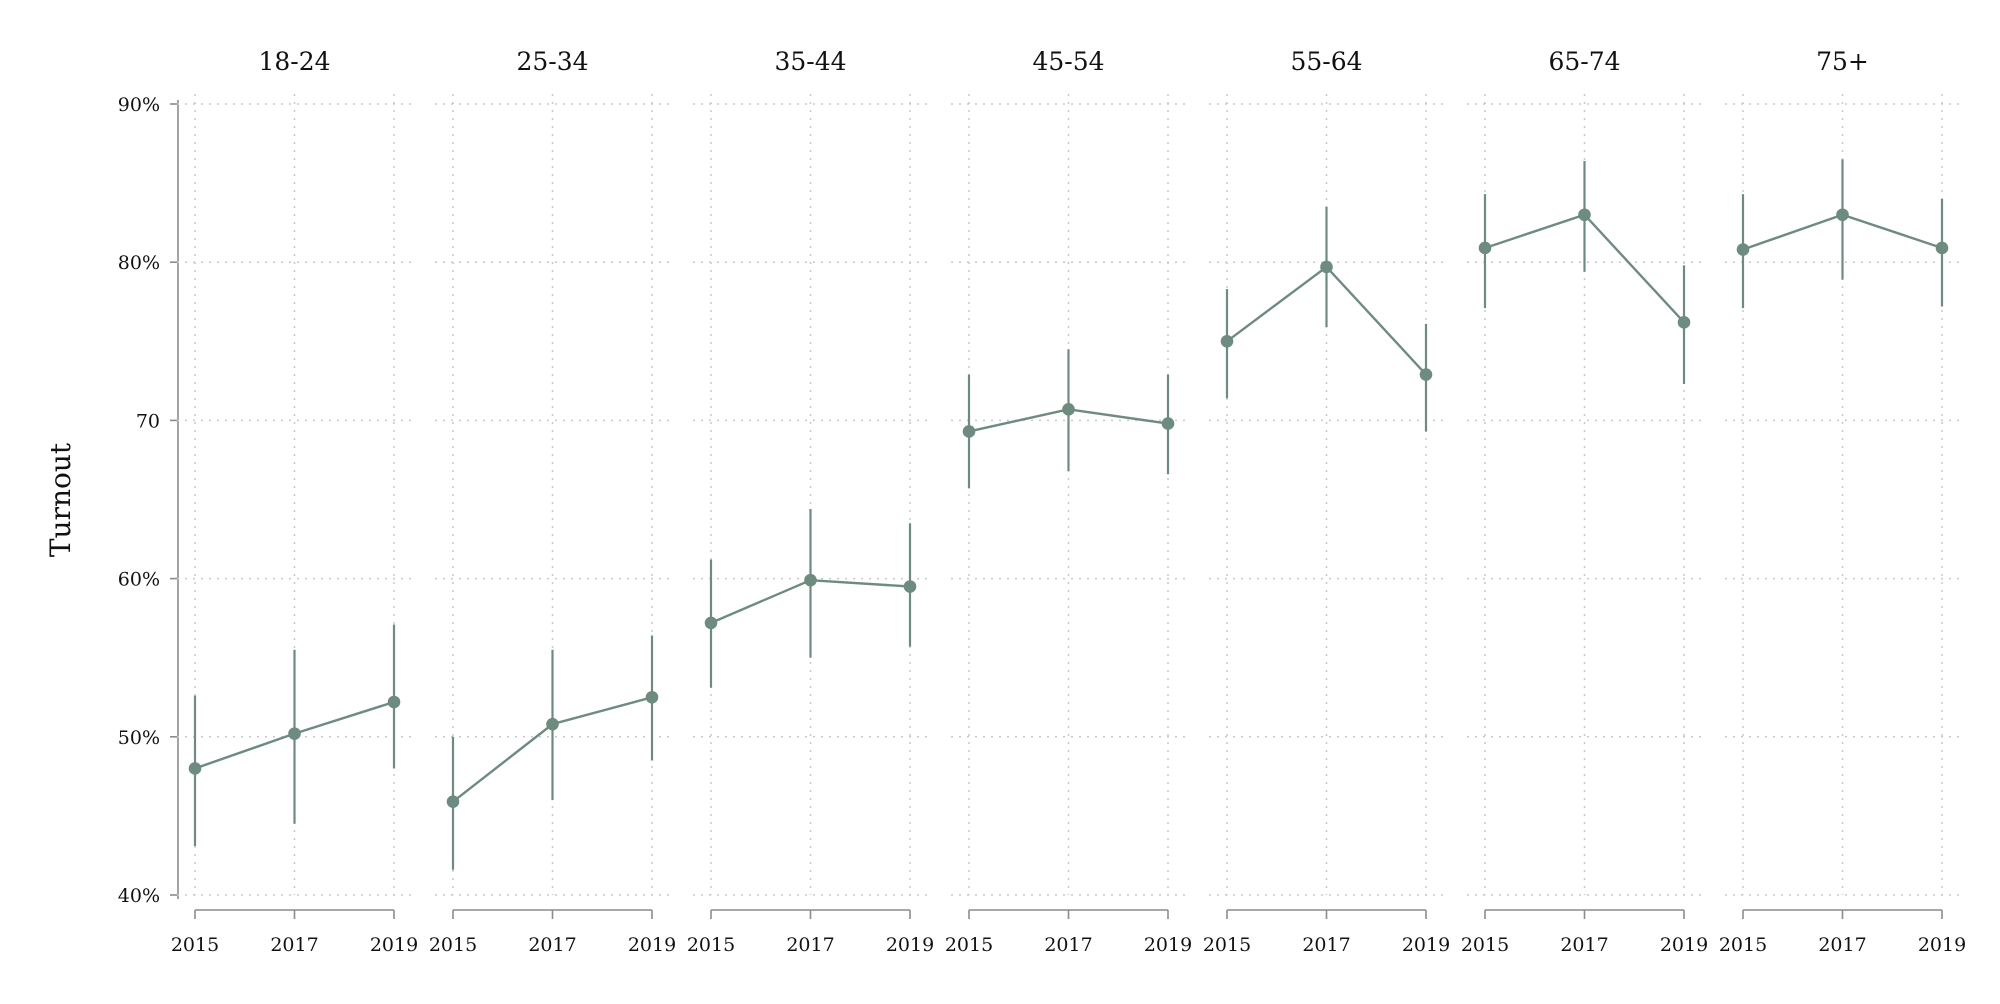 The image size is (2000, 1004). I want to click on panel-title: 25-34, so click(552, 61).